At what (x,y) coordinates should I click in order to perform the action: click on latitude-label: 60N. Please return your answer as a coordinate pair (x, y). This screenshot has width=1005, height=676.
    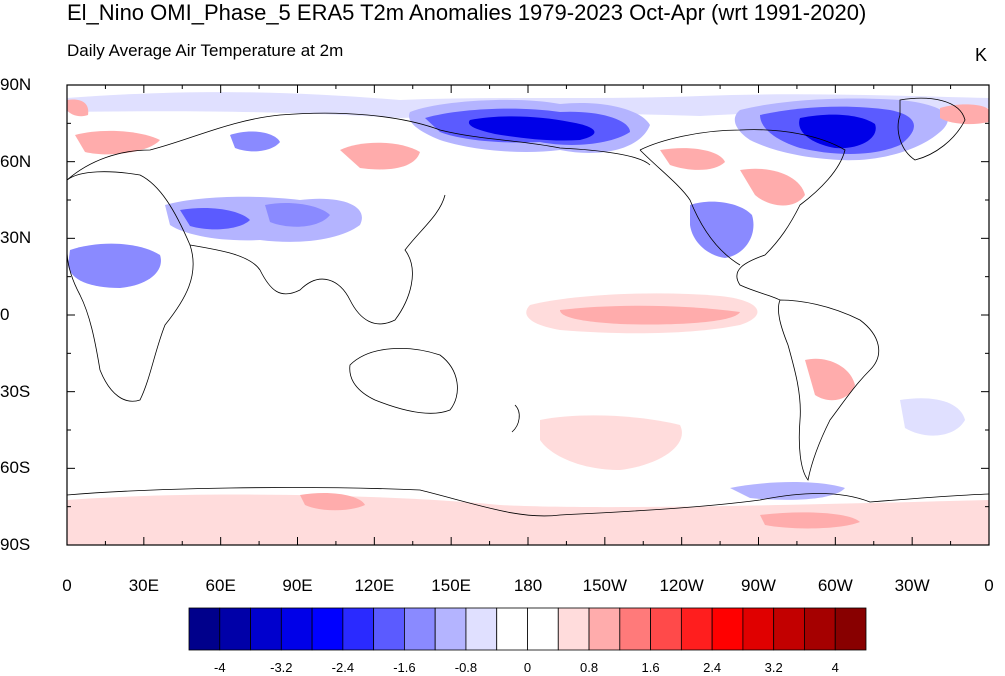
    Looking at the image, I should click on (16, 161).